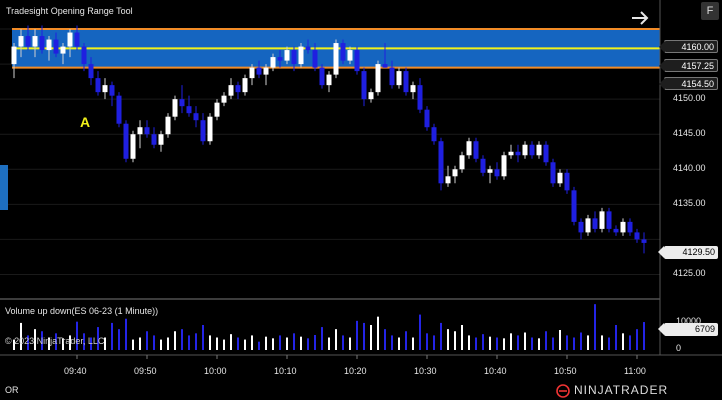 Image resolution: width=722 pixels, height=400 pixels. What do you see at coordinates (4, 187) in the screenshot?
I see `sidebar-handle` at bounding box center [4, 187].